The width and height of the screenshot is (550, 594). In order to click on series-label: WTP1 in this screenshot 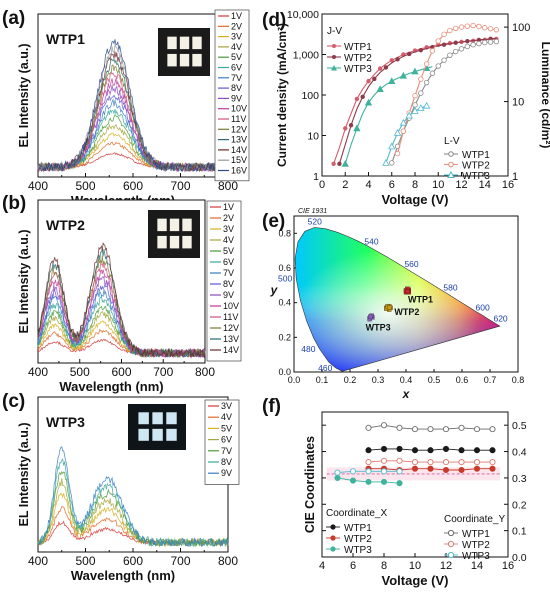, I will do `click(420, 300)`.